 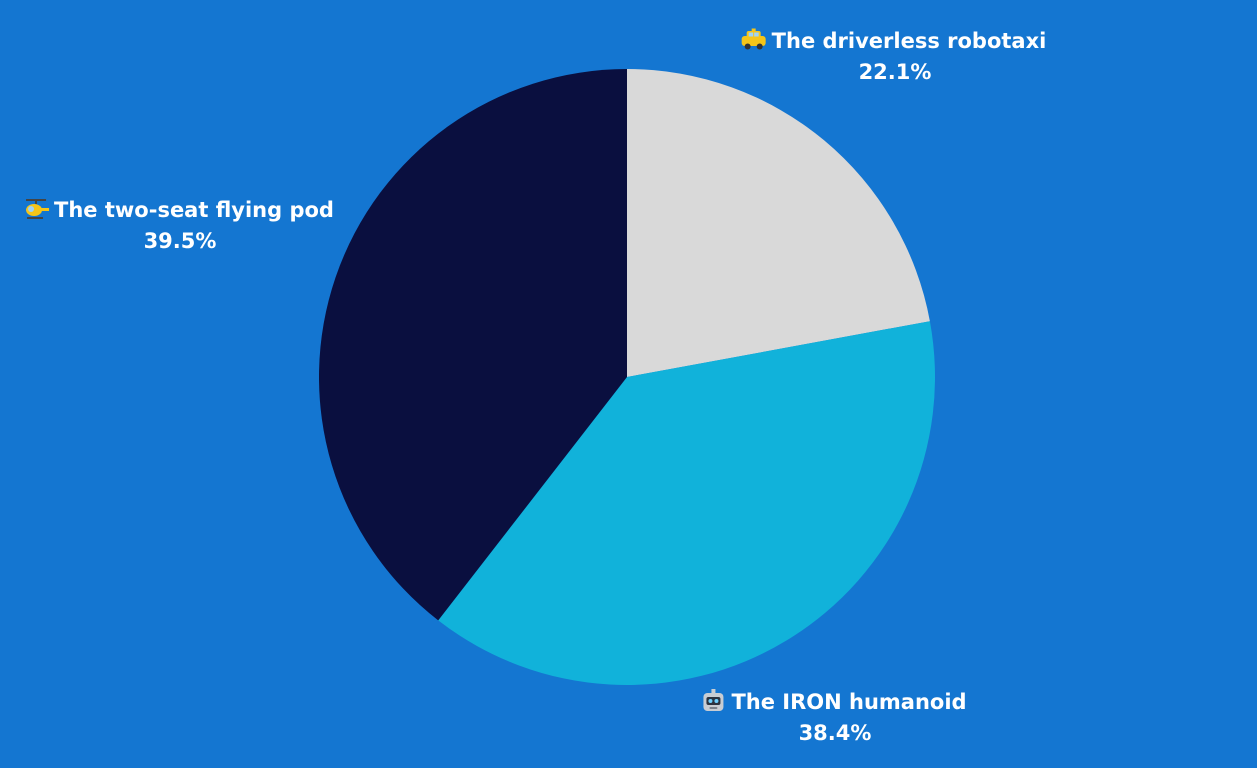 I want to click on slice-name-label: The IRON humanoid, so click(x=848, y=702).